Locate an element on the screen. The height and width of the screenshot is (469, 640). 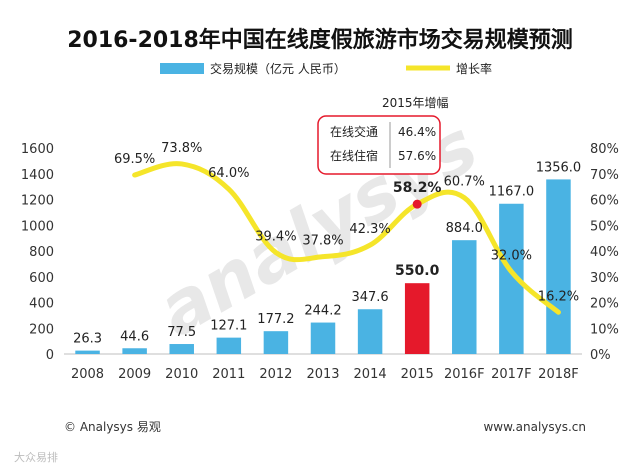
bar-value-label: 550.0 is located at coordinates (417, 271).